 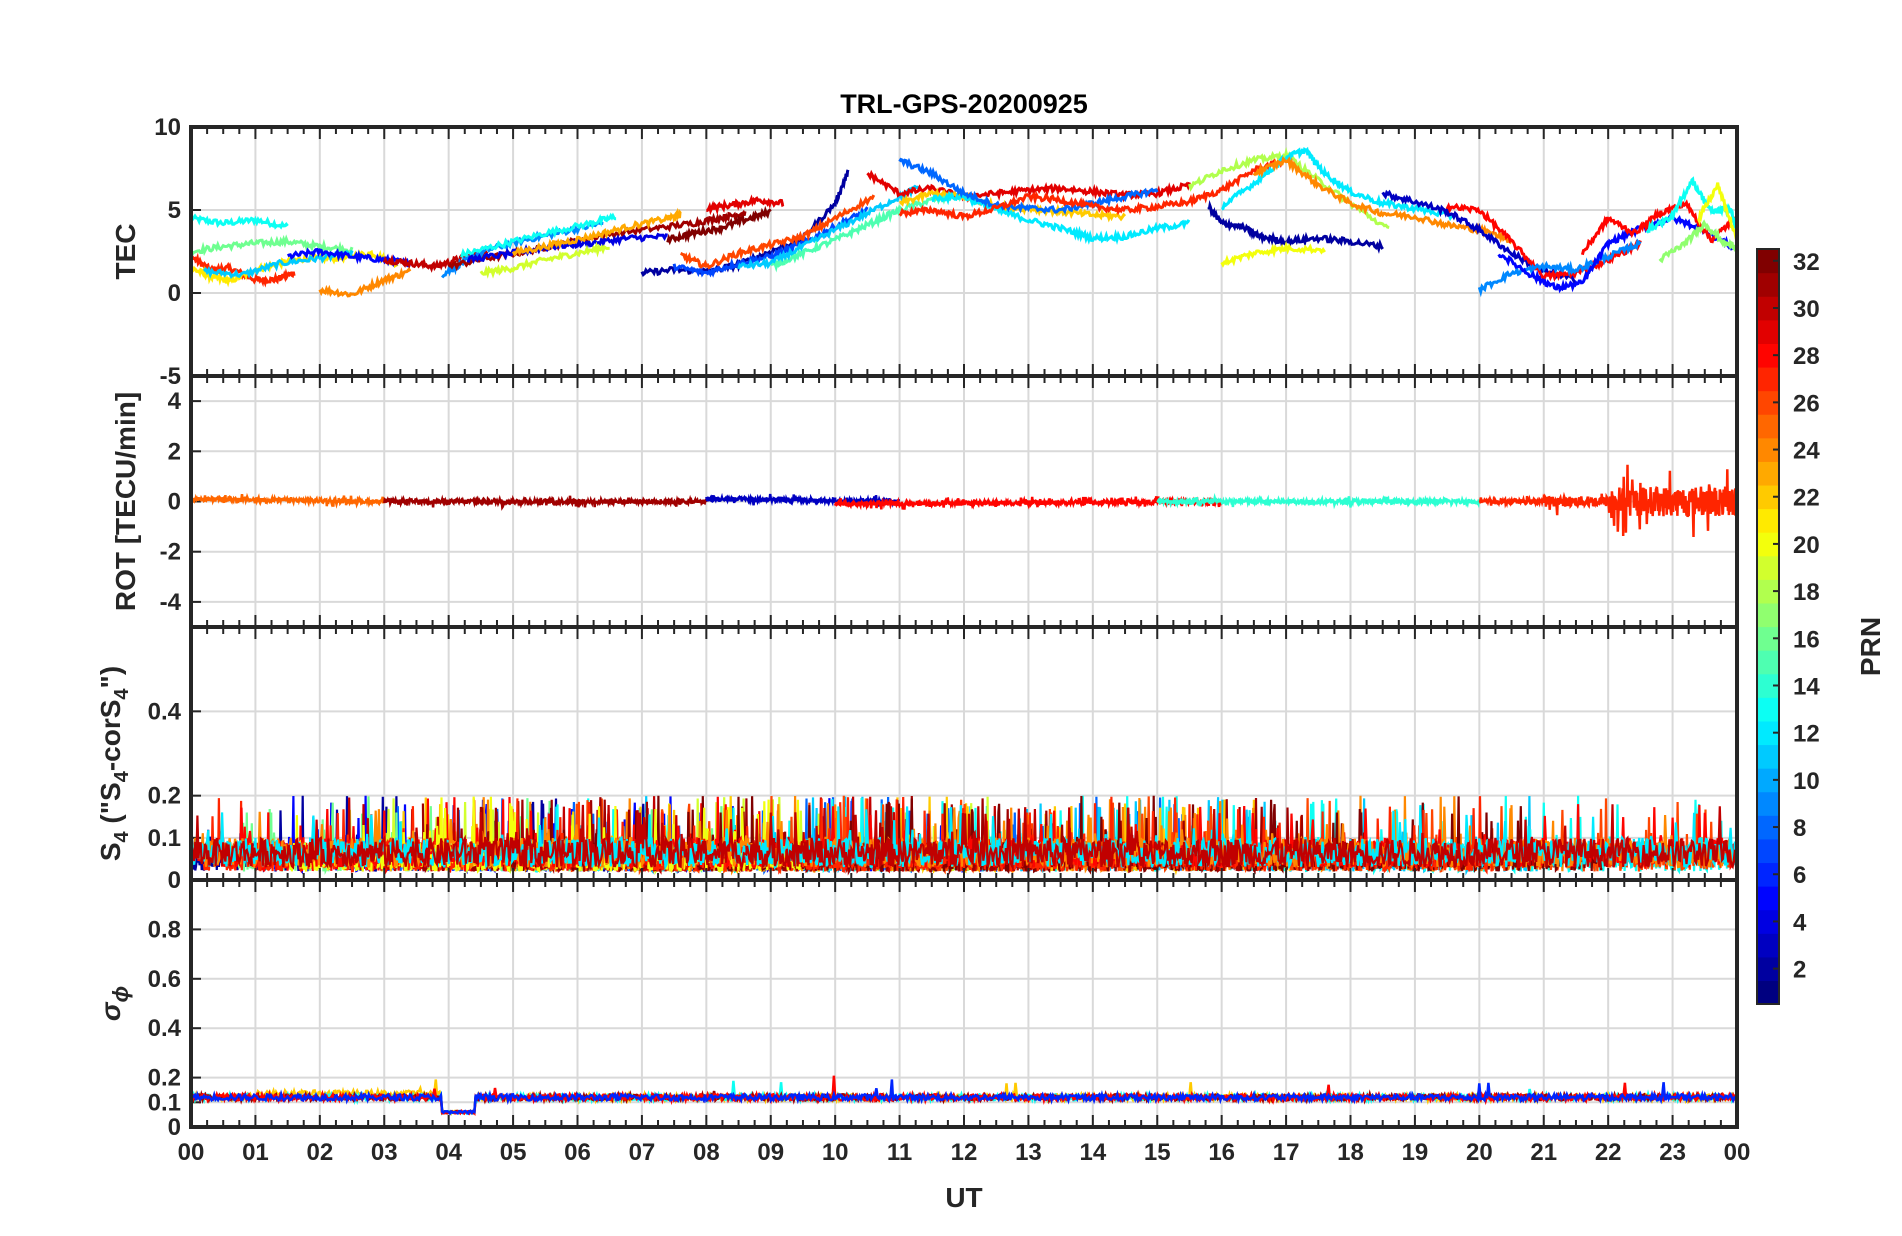 I want to click on x-tick-label: 12, so click(x=964, y=1152).